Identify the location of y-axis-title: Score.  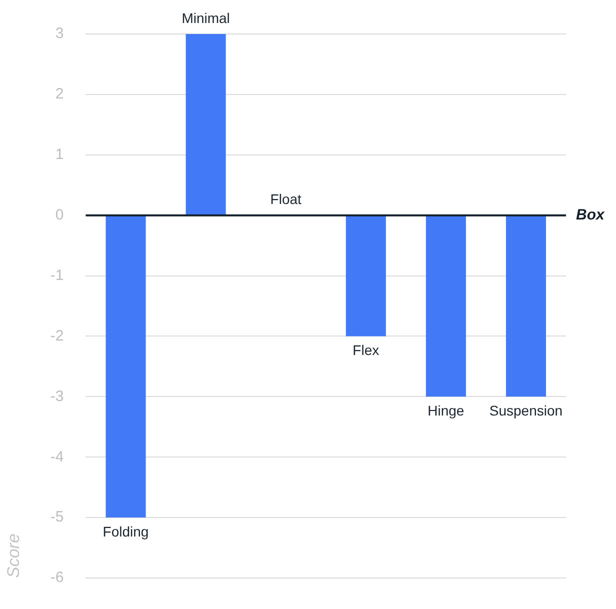
(13, 556).